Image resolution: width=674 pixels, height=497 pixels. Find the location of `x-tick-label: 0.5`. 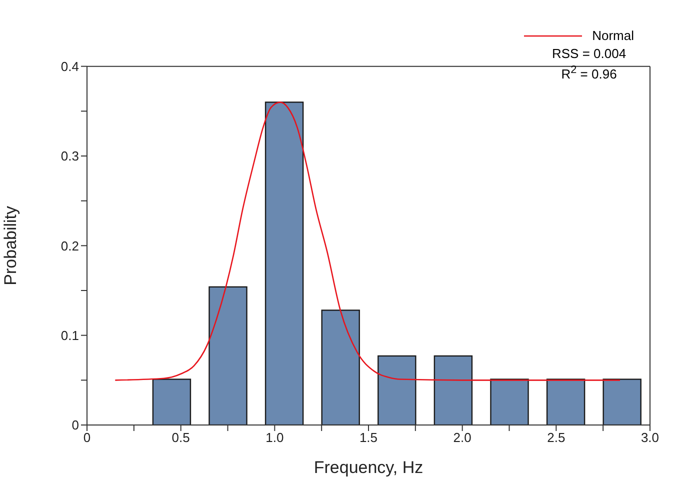

x-tick-label: 0.5 is located at coordinates (181, 438).